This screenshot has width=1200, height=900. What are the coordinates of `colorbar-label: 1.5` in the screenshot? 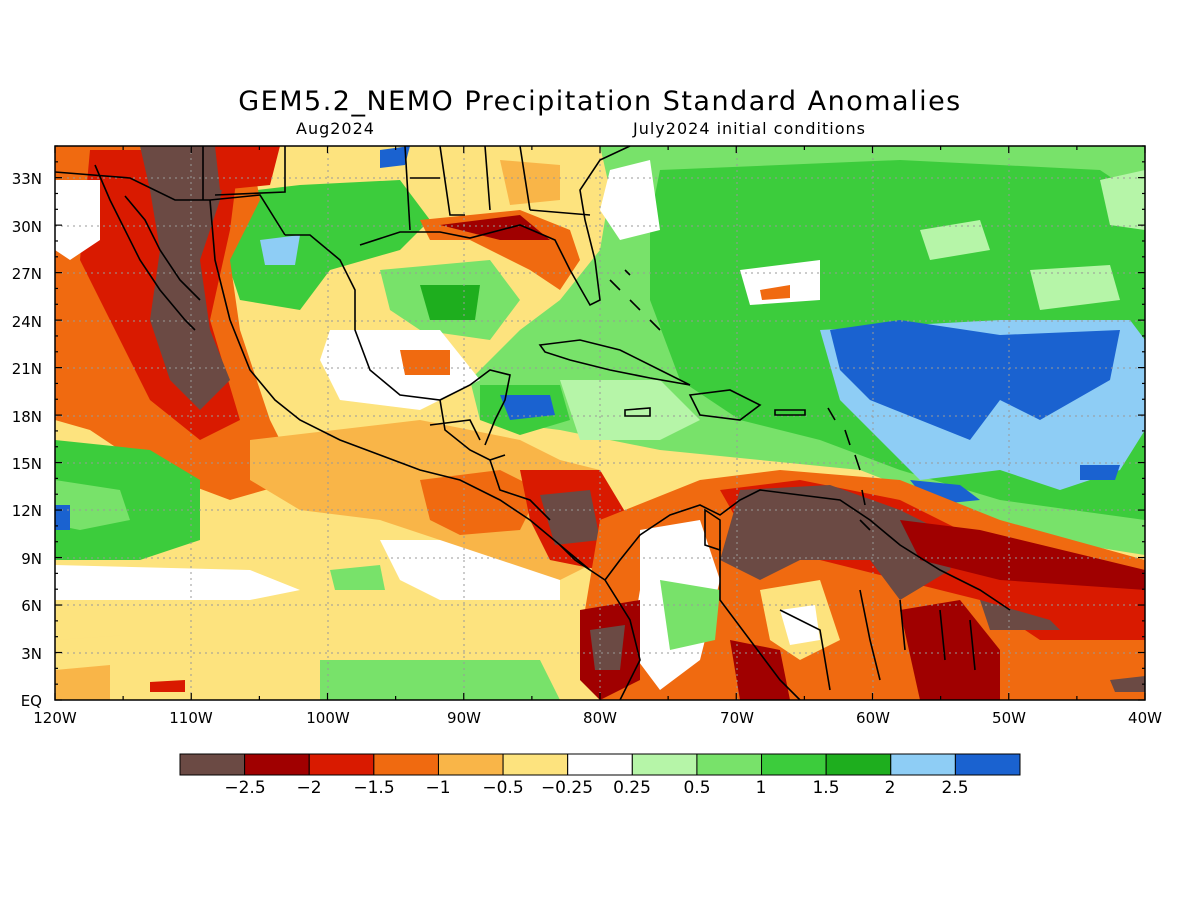 It's located at (825, 788).